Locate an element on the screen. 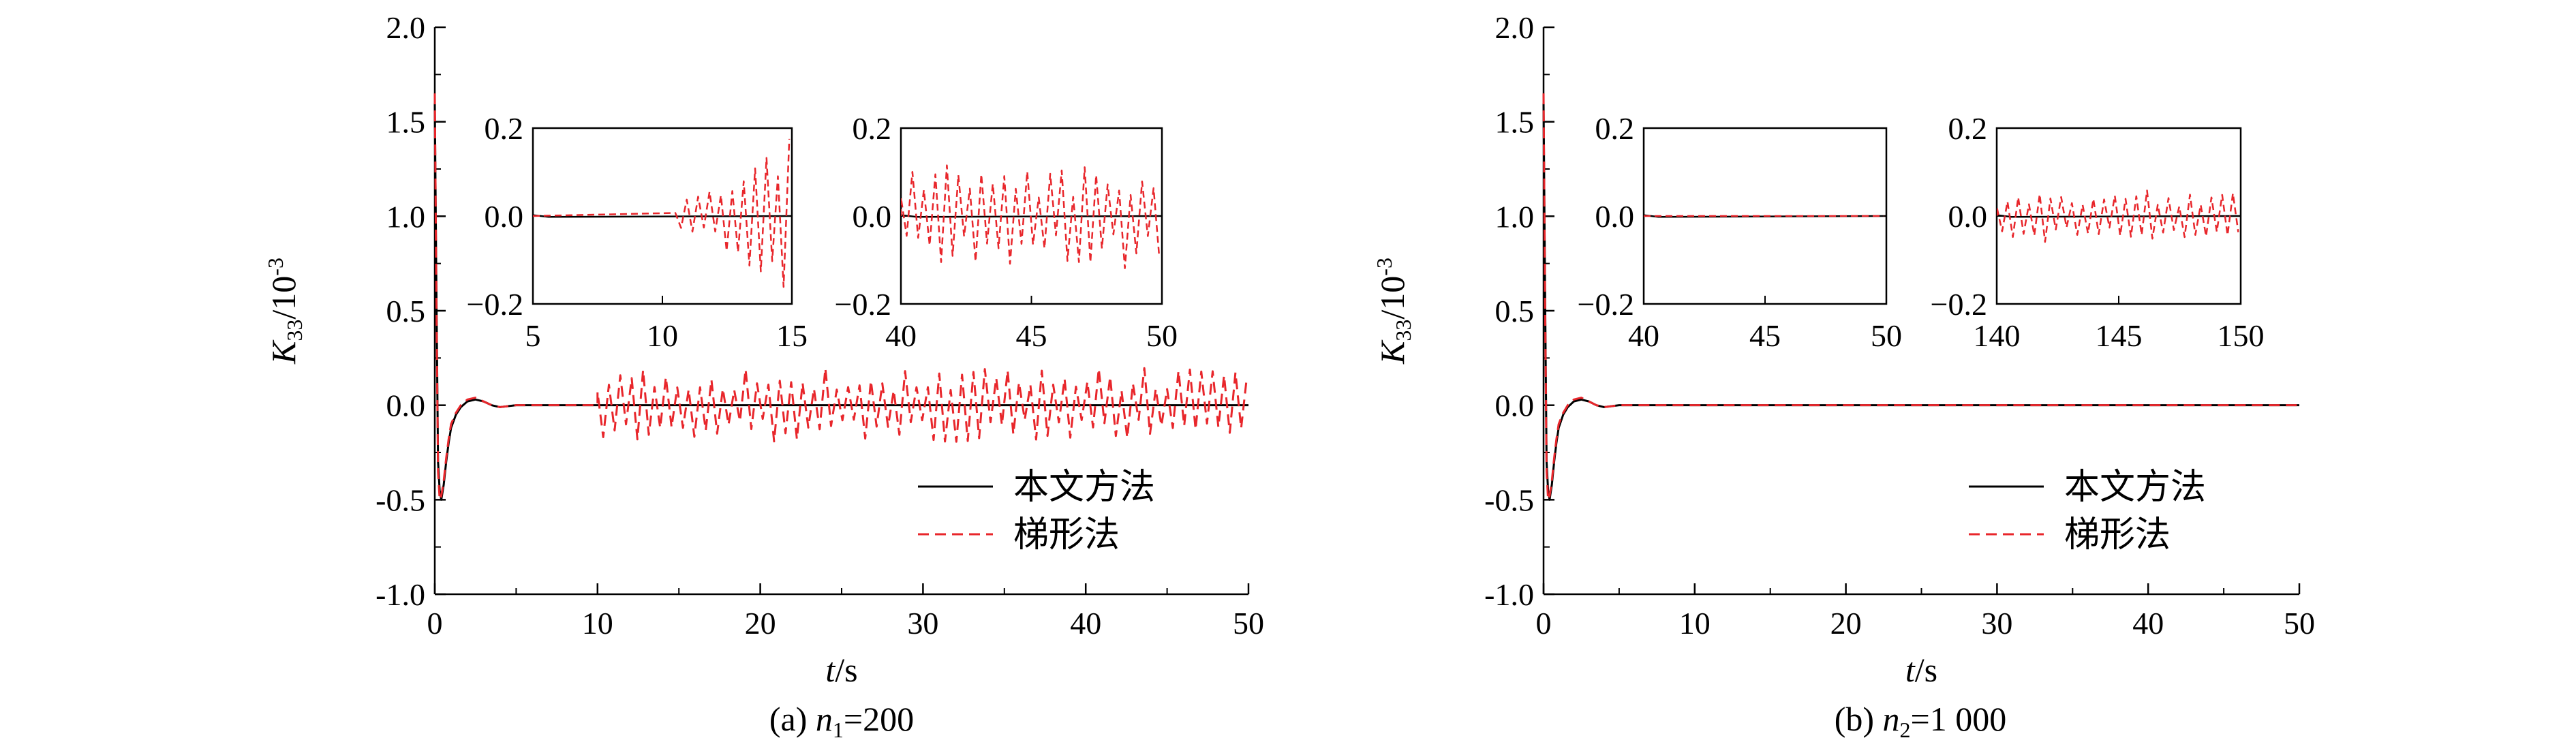  panel-caption: (b) n2=1 000 is located at coordinates (1921, 721).